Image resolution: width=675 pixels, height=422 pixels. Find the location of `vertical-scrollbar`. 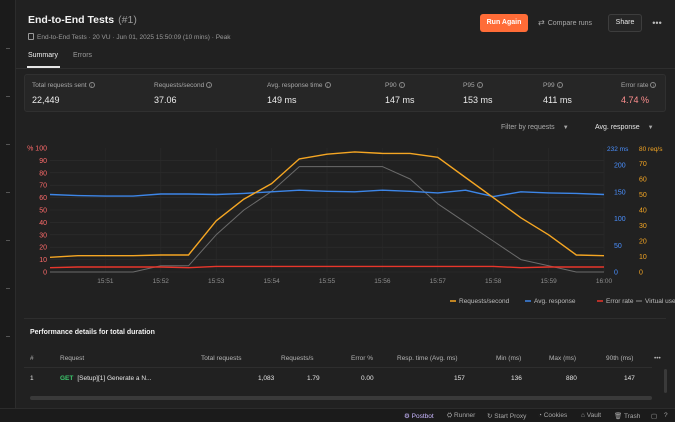

vertical-scrollbar is located at coordinates (665, 381).